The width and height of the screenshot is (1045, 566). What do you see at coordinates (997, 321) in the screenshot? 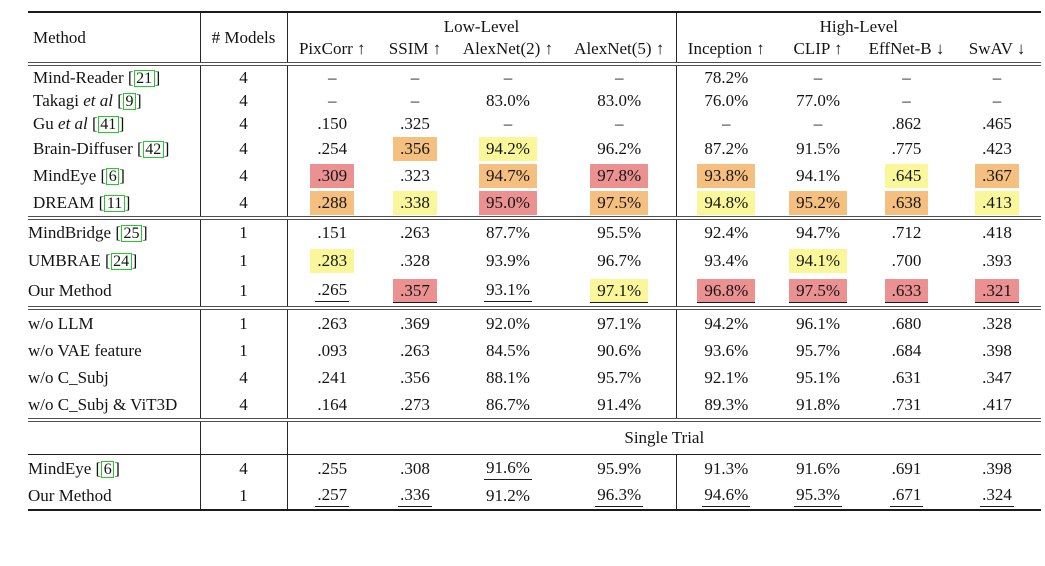
I see `cell-swav: .328` at bounding box center [997, 321].